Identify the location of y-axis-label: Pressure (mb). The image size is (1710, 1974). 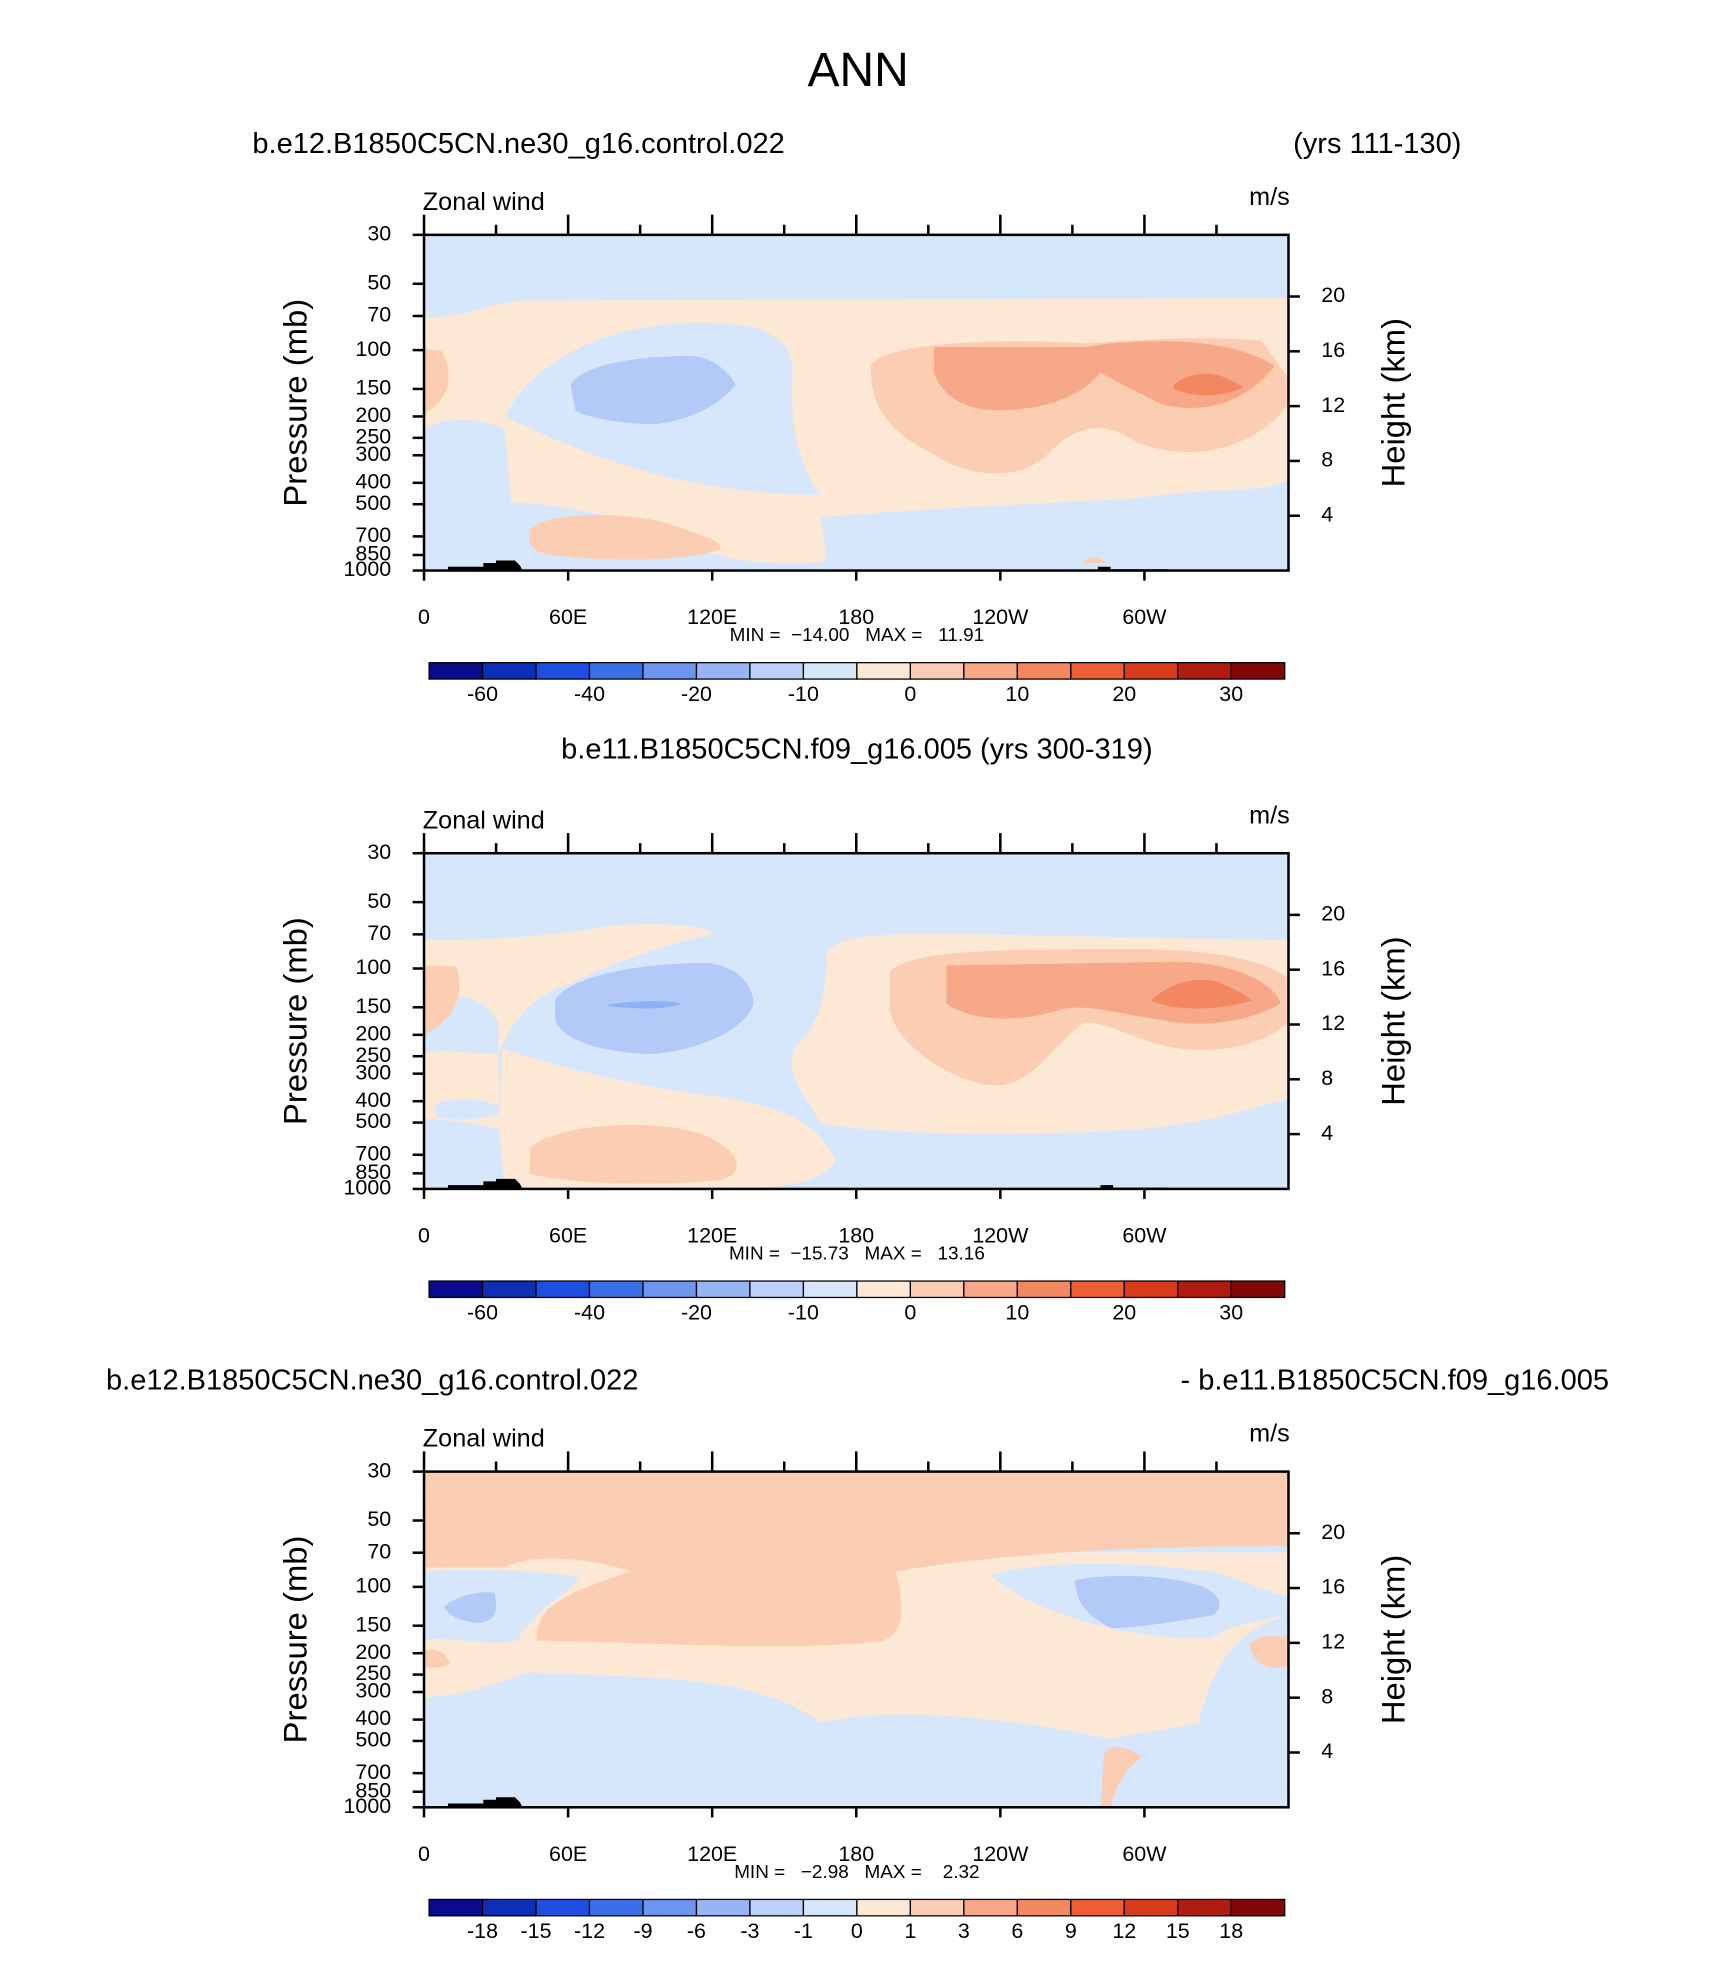
(295, 1640).